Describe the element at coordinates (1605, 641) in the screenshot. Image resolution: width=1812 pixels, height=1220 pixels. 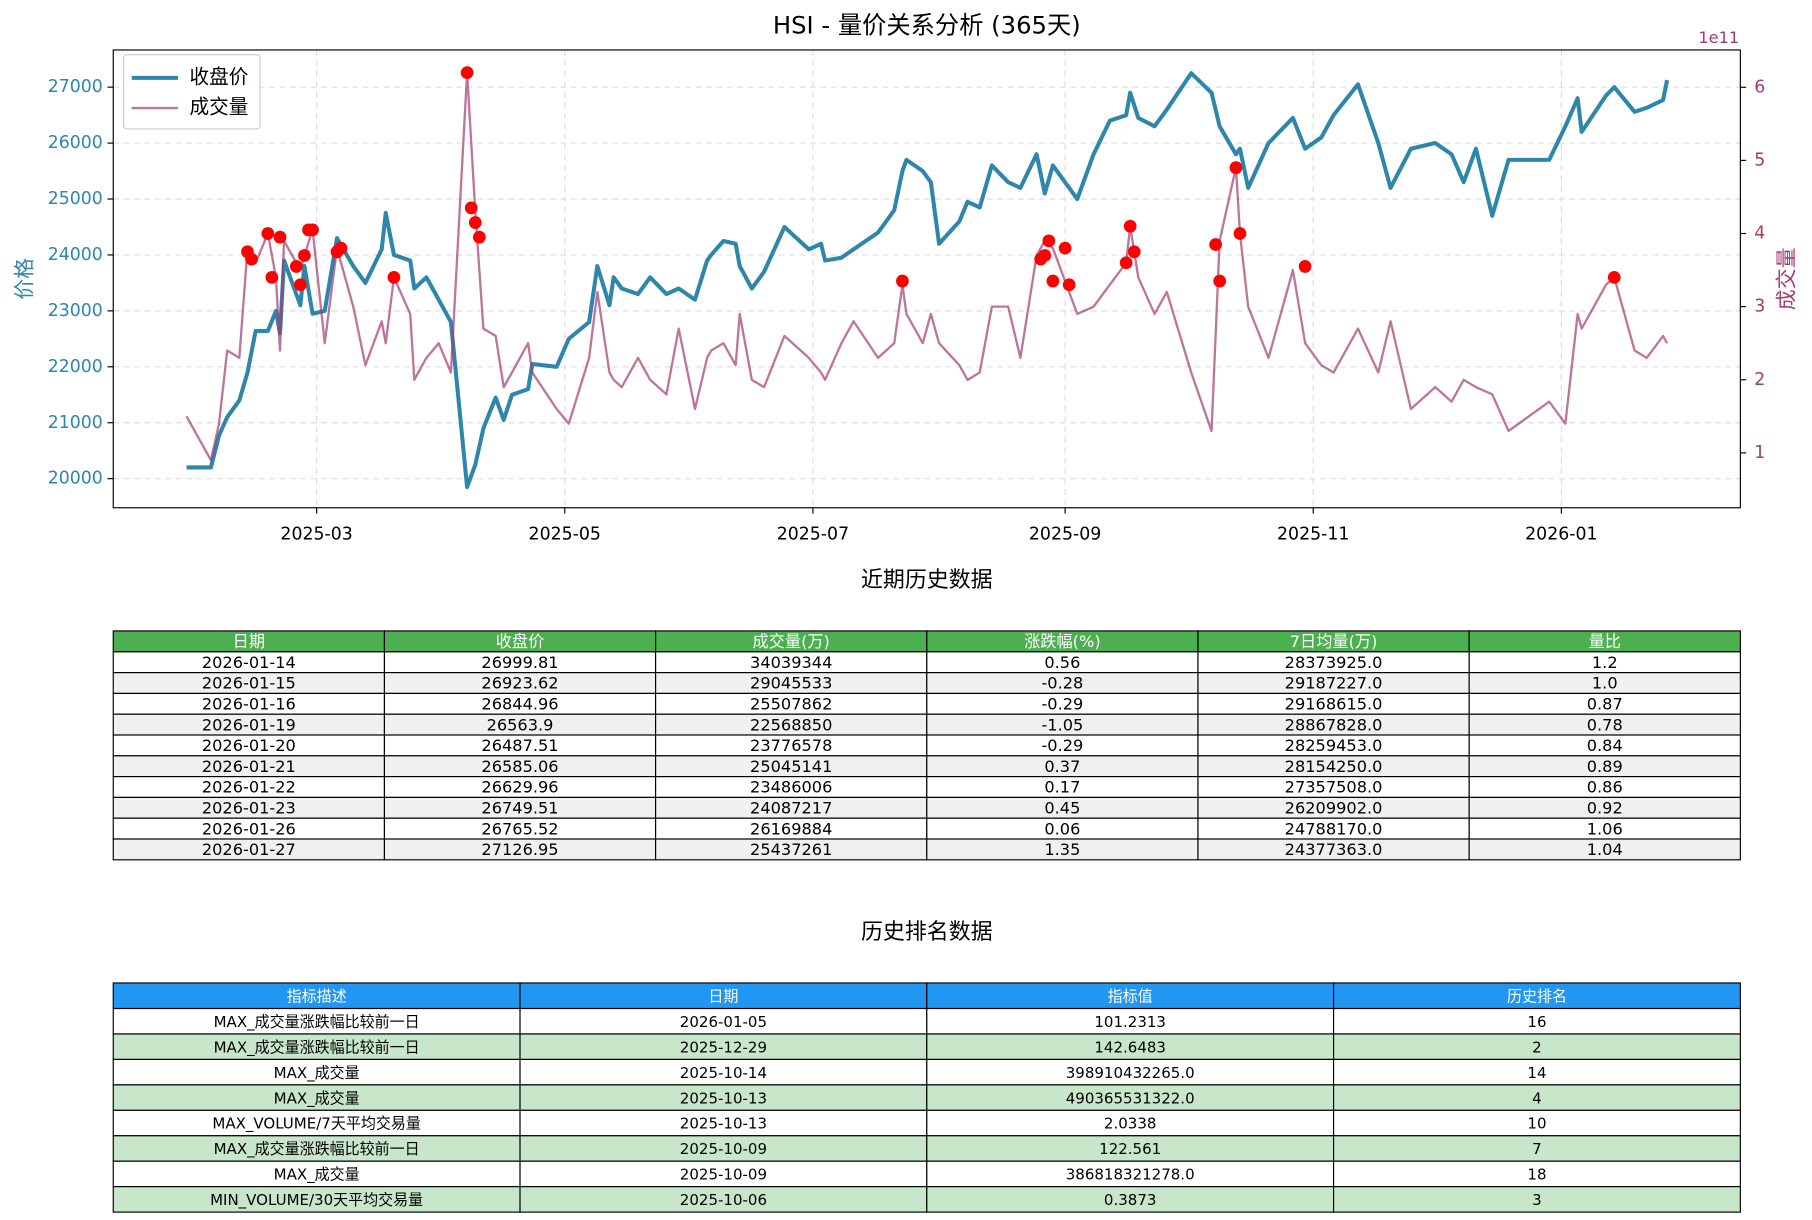
I see `header-label: 量比` at that location.